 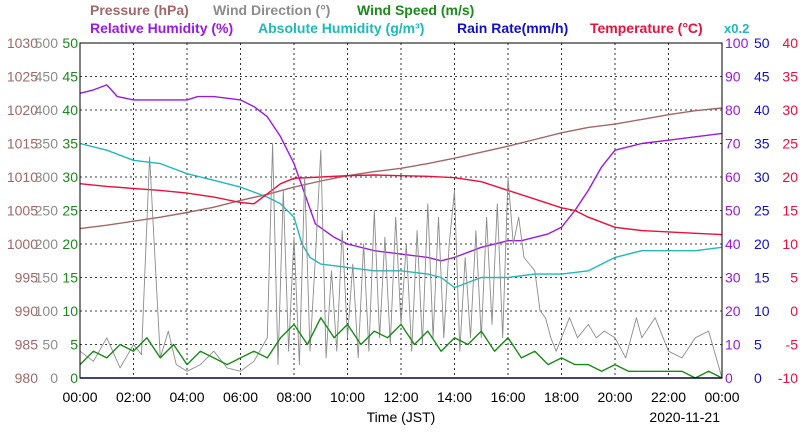 What do you see at coordinates (614, 397) in the screenshot?
I see `x-tick-label: 20:00` at bounding box center [614, 397].